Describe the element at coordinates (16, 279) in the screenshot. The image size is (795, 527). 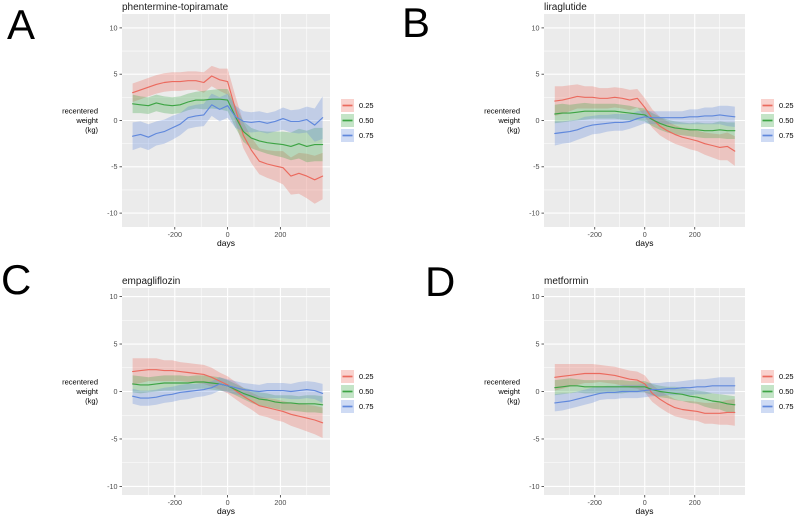
I see `panel-label-c: C` at that location.